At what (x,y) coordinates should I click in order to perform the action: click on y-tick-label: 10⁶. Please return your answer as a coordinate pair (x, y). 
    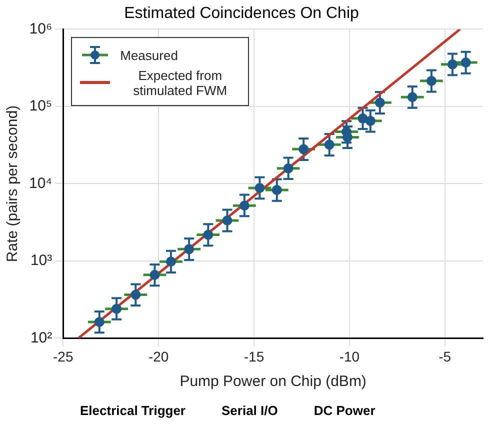
    Looking at the image, I should click on (40, 29).